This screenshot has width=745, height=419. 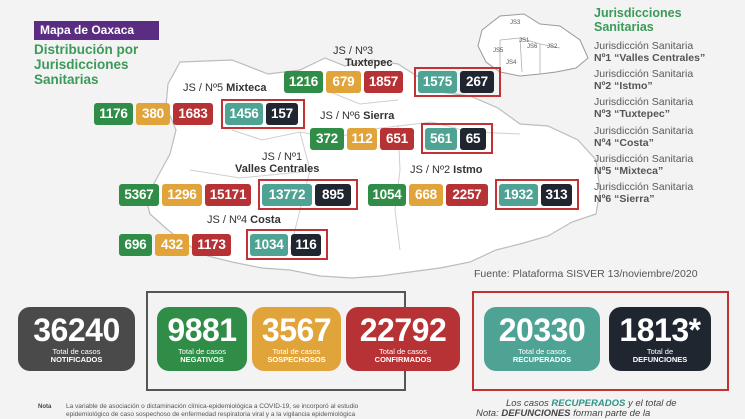 I want to click on inset-label-js6: JS6, so click(x=532, y=47).